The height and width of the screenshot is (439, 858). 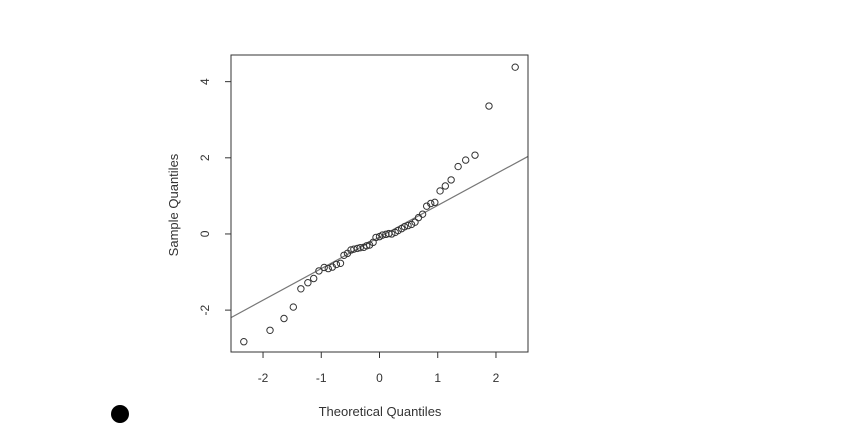 I want to click on y-tick-label: -2, so click(x=205, y=309).